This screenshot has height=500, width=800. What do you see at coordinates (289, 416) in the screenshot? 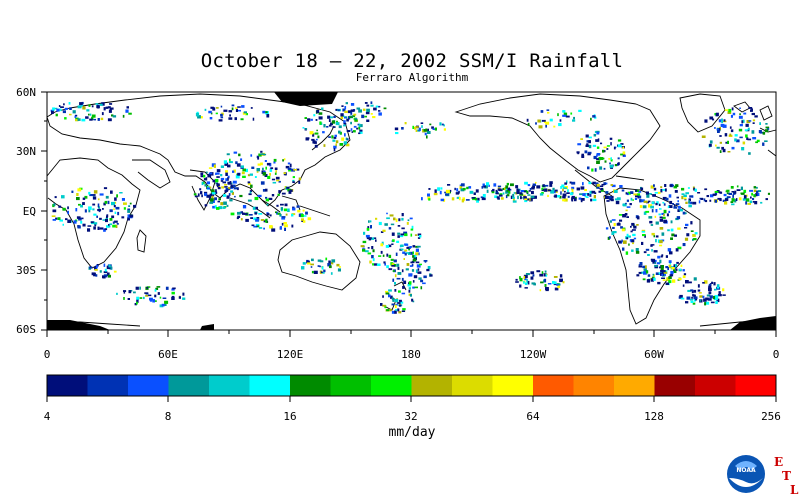
I see `colorbar-tick-label: 16` at bounding box center [289, 416].